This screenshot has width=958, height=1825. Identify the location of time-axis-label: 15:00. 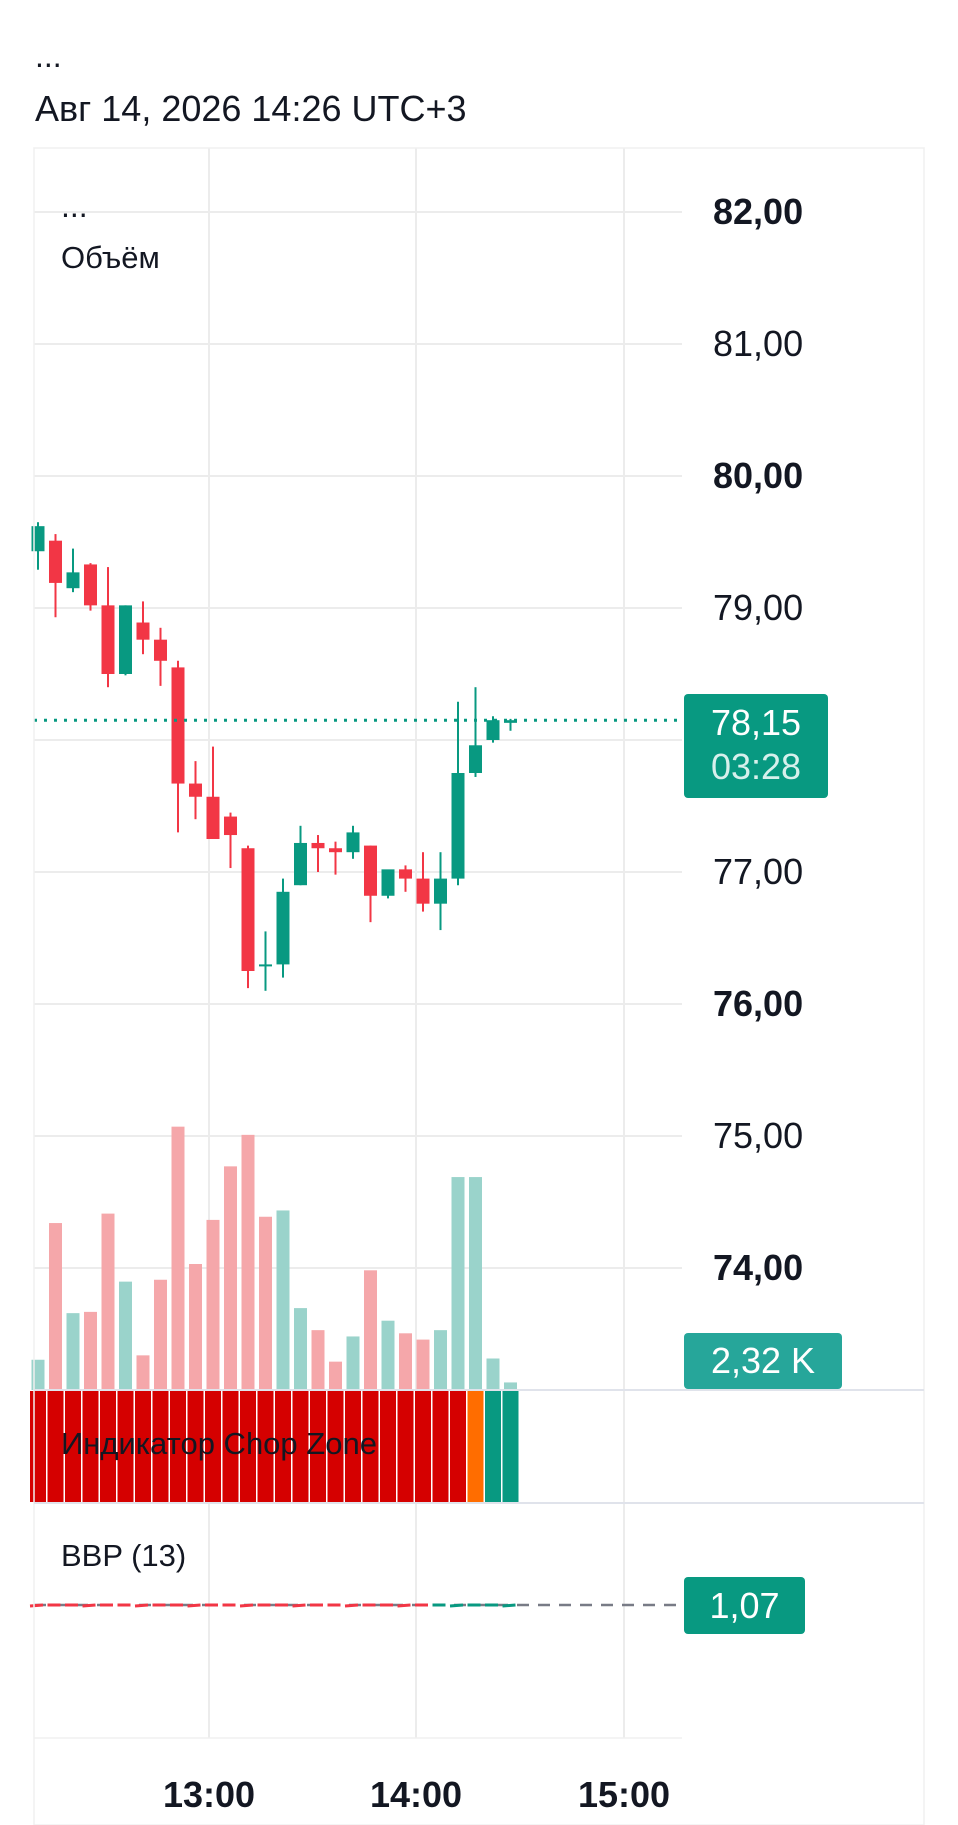
(624, 1794).